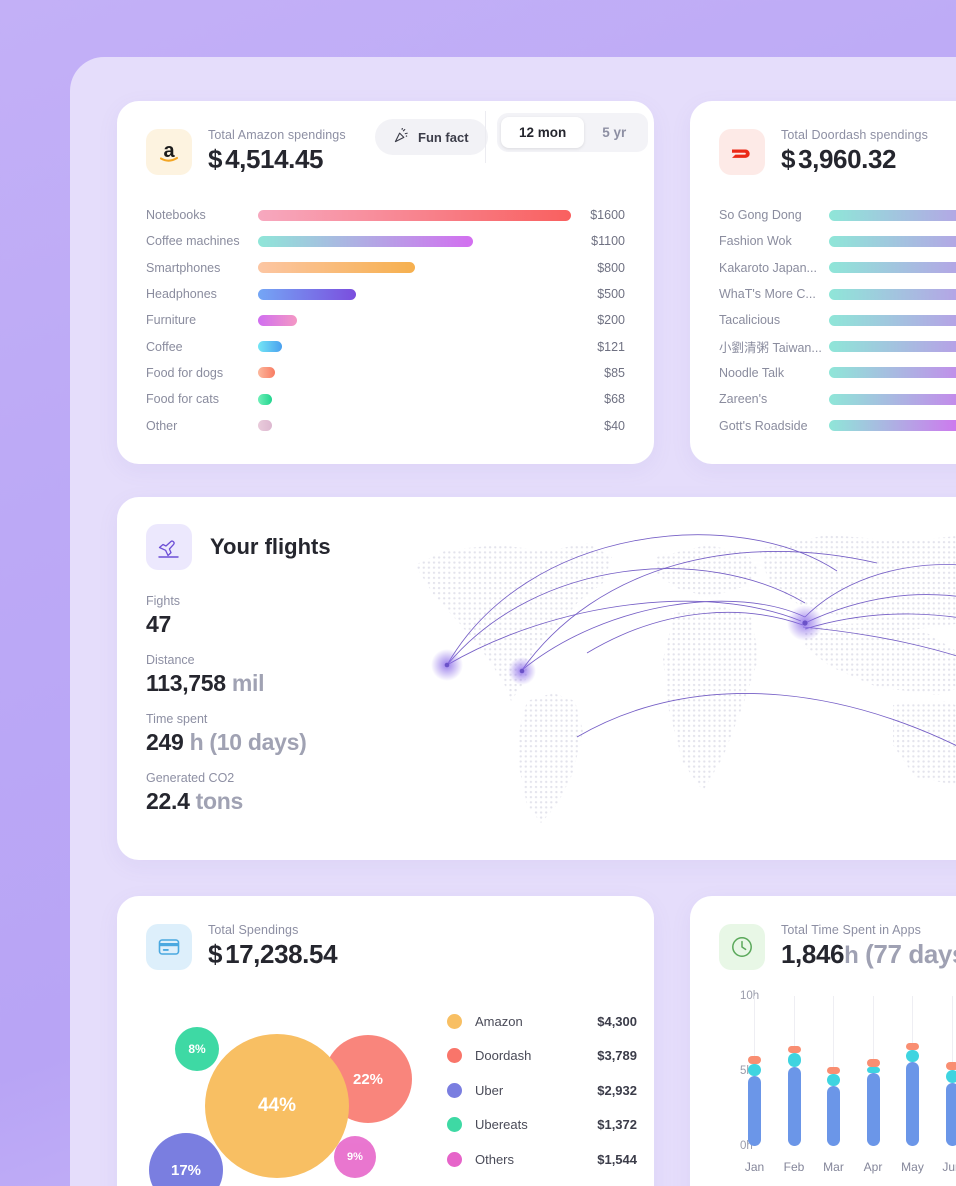 This screenshot has height=1186, width=956. Describe the element at coordinates (197, 1049) in the screenshot. I see `bubble-percent: 8%` at that location.